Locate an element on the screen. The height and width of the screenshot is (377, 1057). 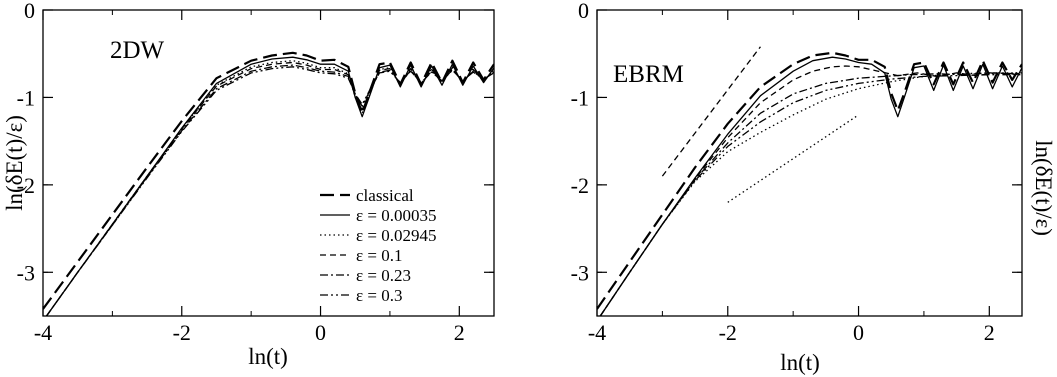
panel-label-2dw: 2DW is located at coordinates (137, 50).